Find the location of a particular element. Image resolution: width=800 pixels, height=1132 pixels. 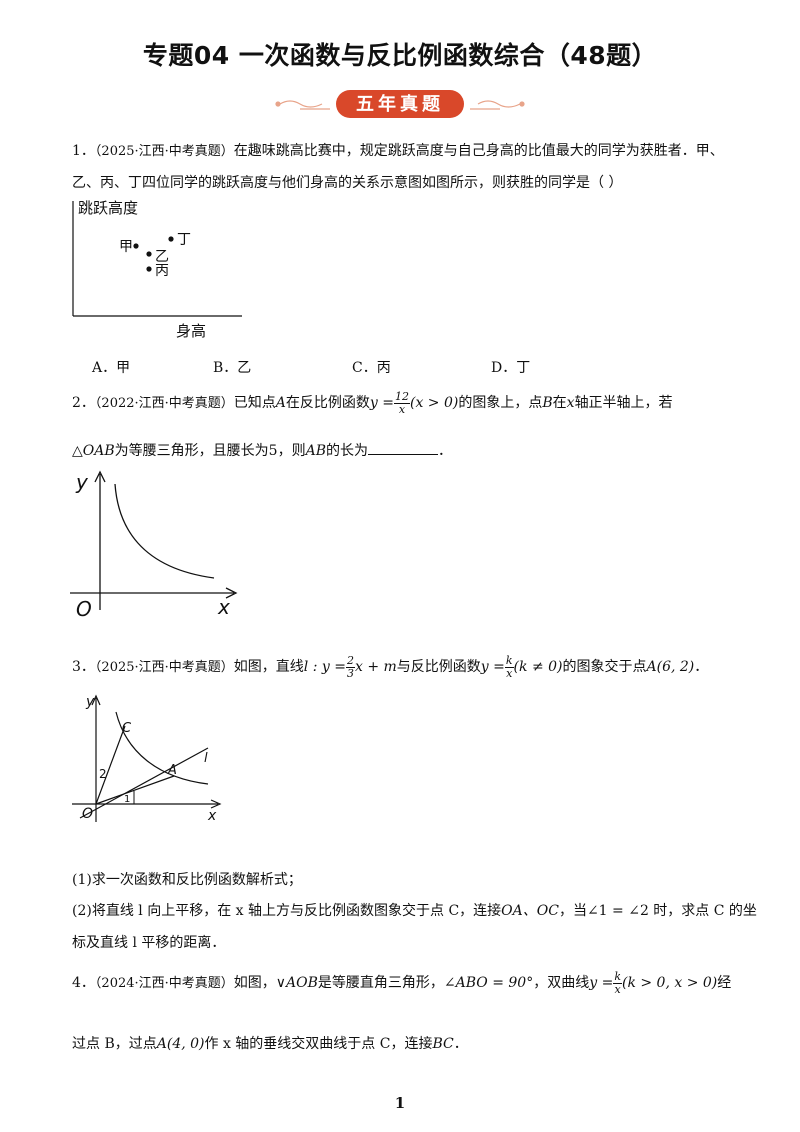

q3-subquestion-1: (1)求一次函数和反比例函数解析式； is located at coordinates (187, 880).